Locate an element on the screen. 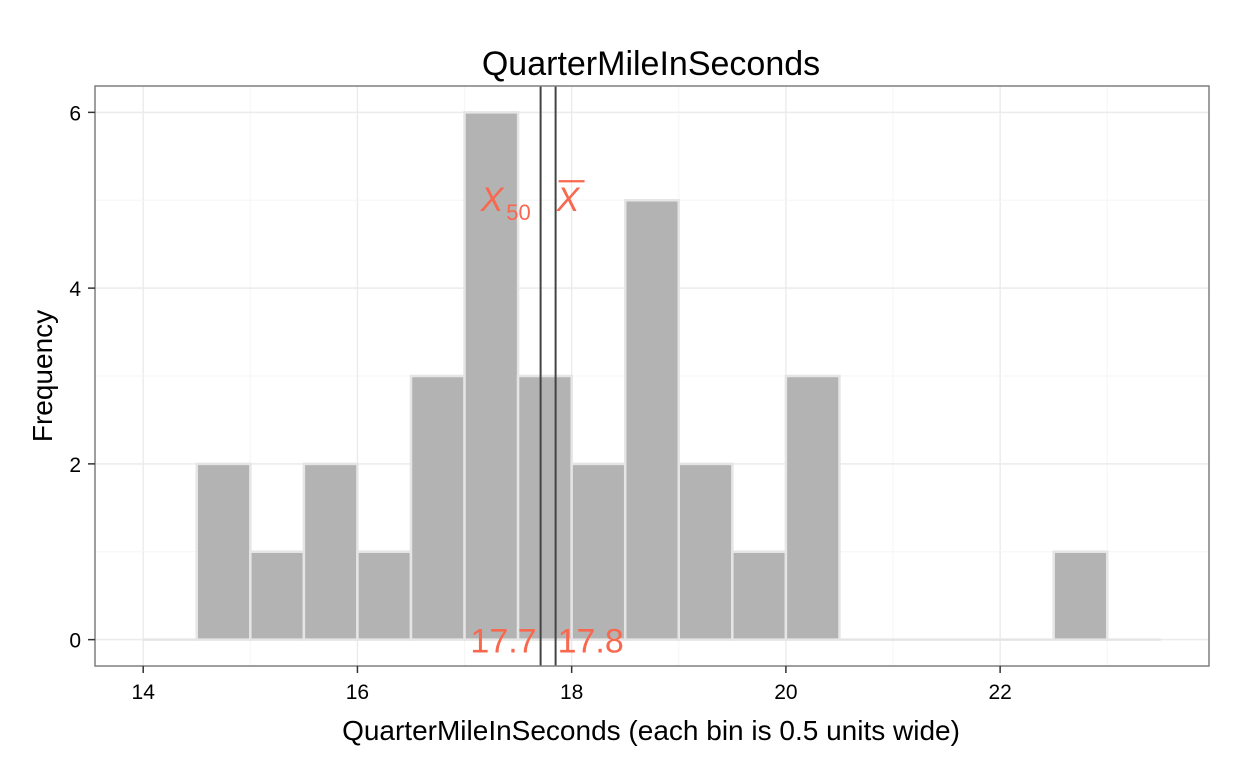 This screenshot has height=768, width=1248. y-tick-label: 4 is located at coordinates (75, 289).